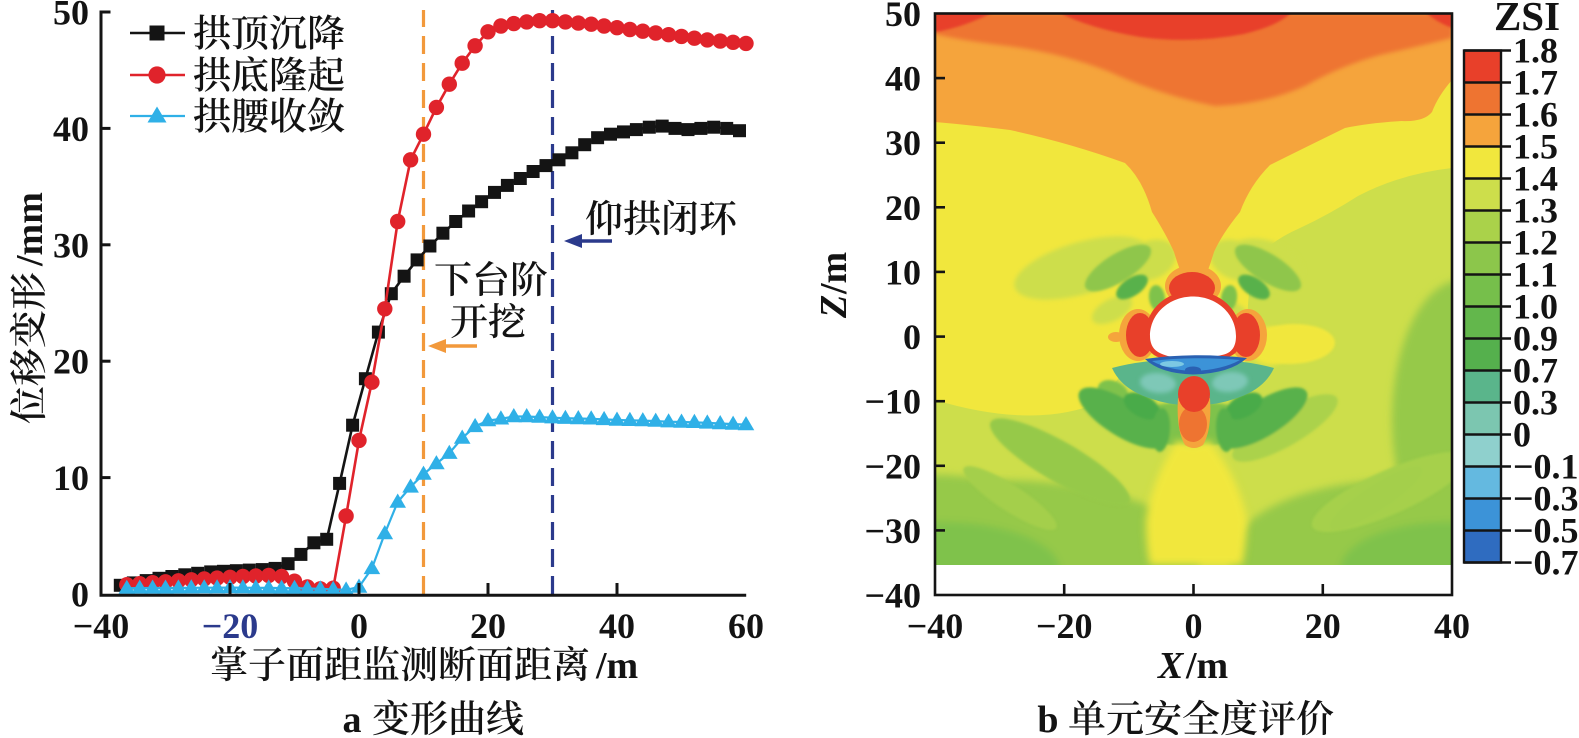  I want to click on svg-text: 0.7, so click(1535, 371).